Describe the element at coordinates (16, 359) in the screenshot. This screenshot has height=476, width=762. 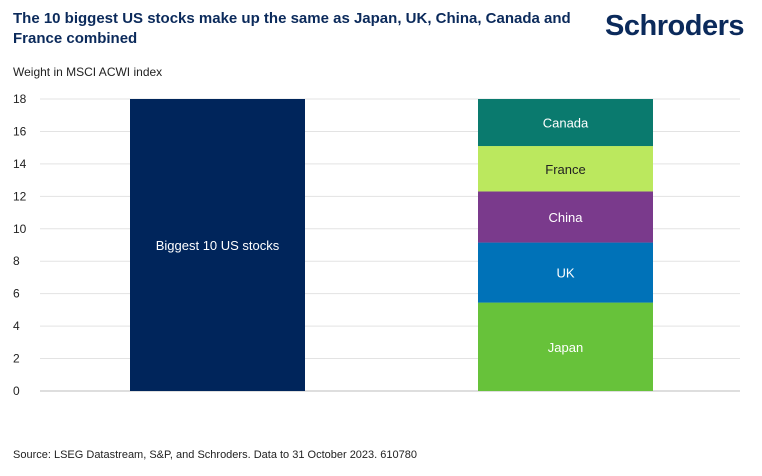
I see `y-tick-label: 2` at that location.